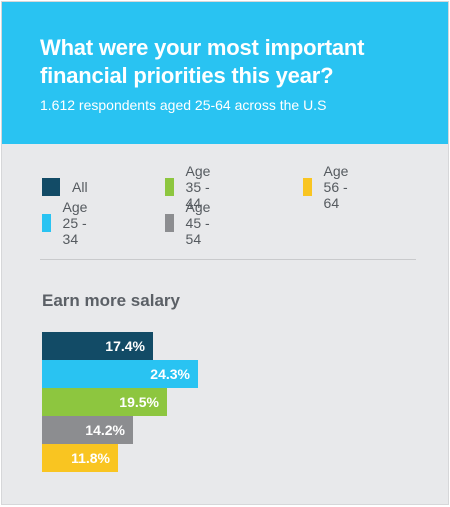 Image resolution: width=450 pixels, height=507 pixels. What do you see at coordinates (198, 187) in the screenshot?
I see `legend-label: Age 35 - 44` at bounding box center [198, 187].